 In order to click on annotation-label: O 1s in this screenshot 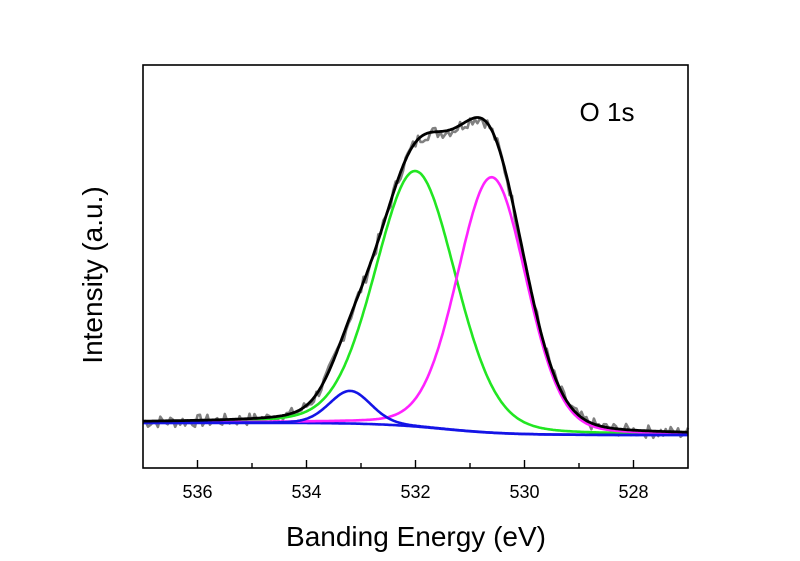, I will do `click(607, 112)`.